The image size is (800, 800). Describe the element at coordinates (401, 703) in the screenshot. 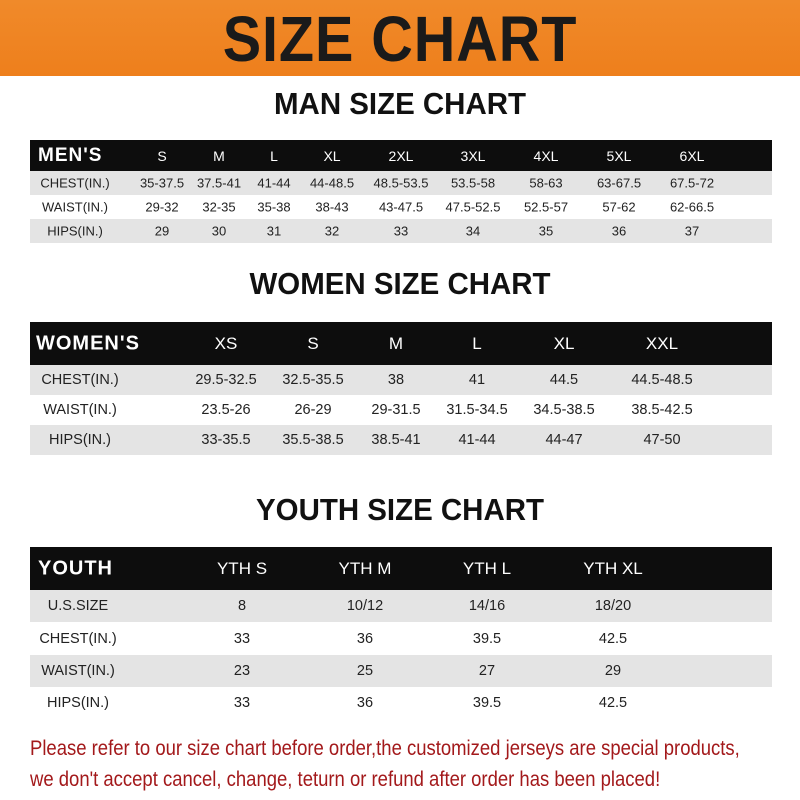

I see `table-row: HIPS(IN.) 33 36 39.5 42.5` at that location.